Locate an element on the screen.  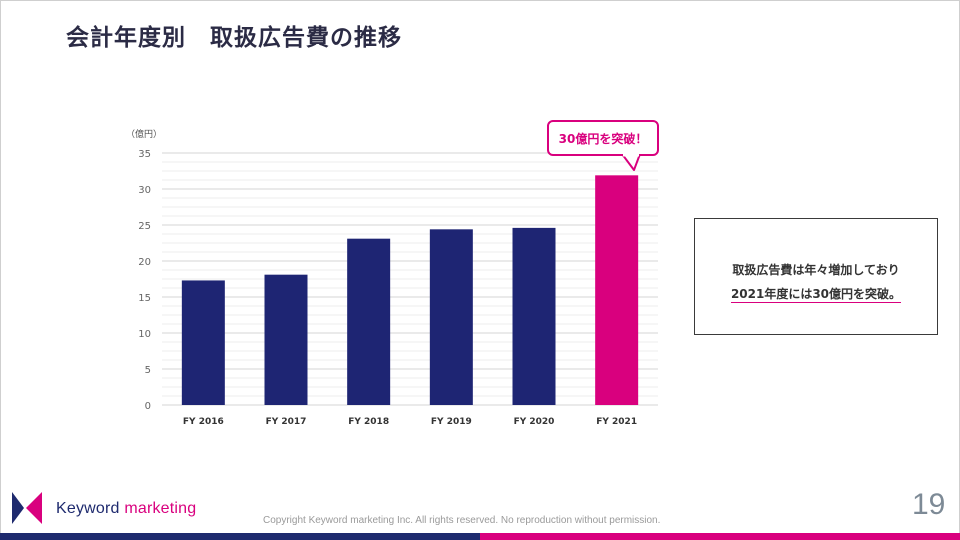
y-tick-label: 20 is located at coordinates (144, 262).